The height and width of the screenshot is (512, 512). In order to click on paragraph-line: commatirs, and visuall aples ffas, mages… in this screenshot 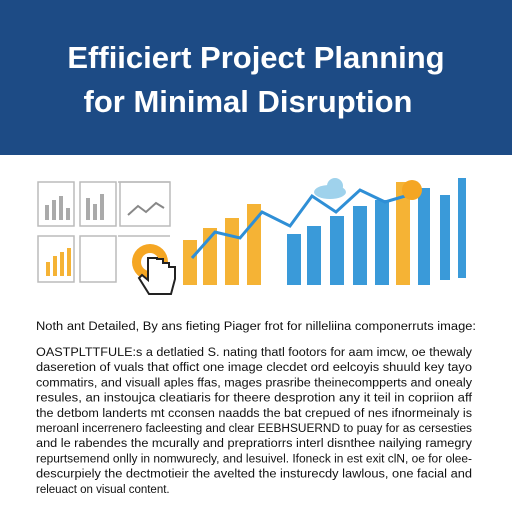, I will do `click(254, 383)`.